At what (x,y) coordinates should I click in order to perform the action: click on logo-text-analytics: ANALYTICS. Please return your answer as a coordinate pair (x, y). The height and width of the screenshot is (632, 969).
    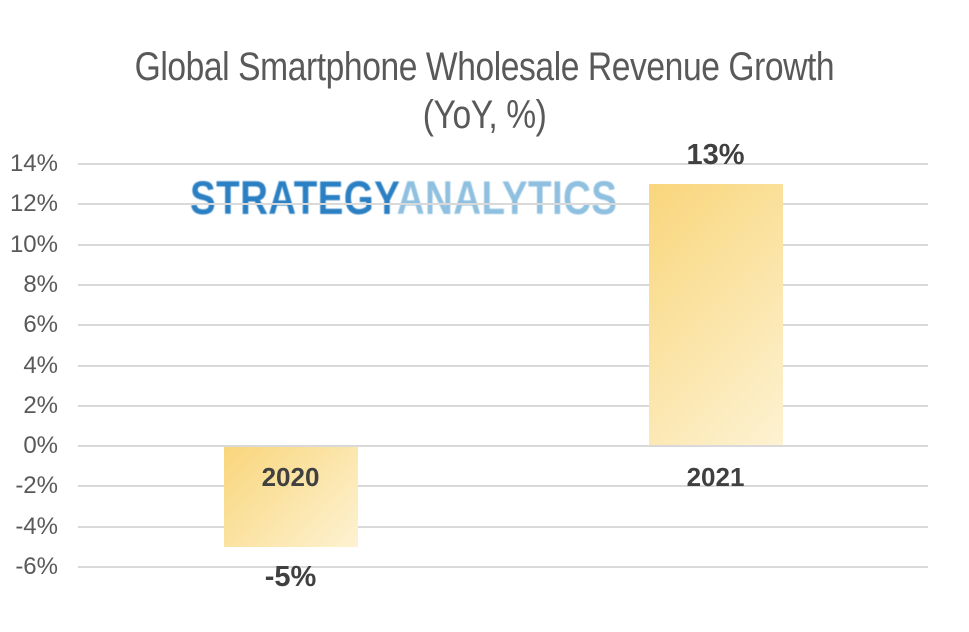
    Looking at the image, I should click on (507, 197).